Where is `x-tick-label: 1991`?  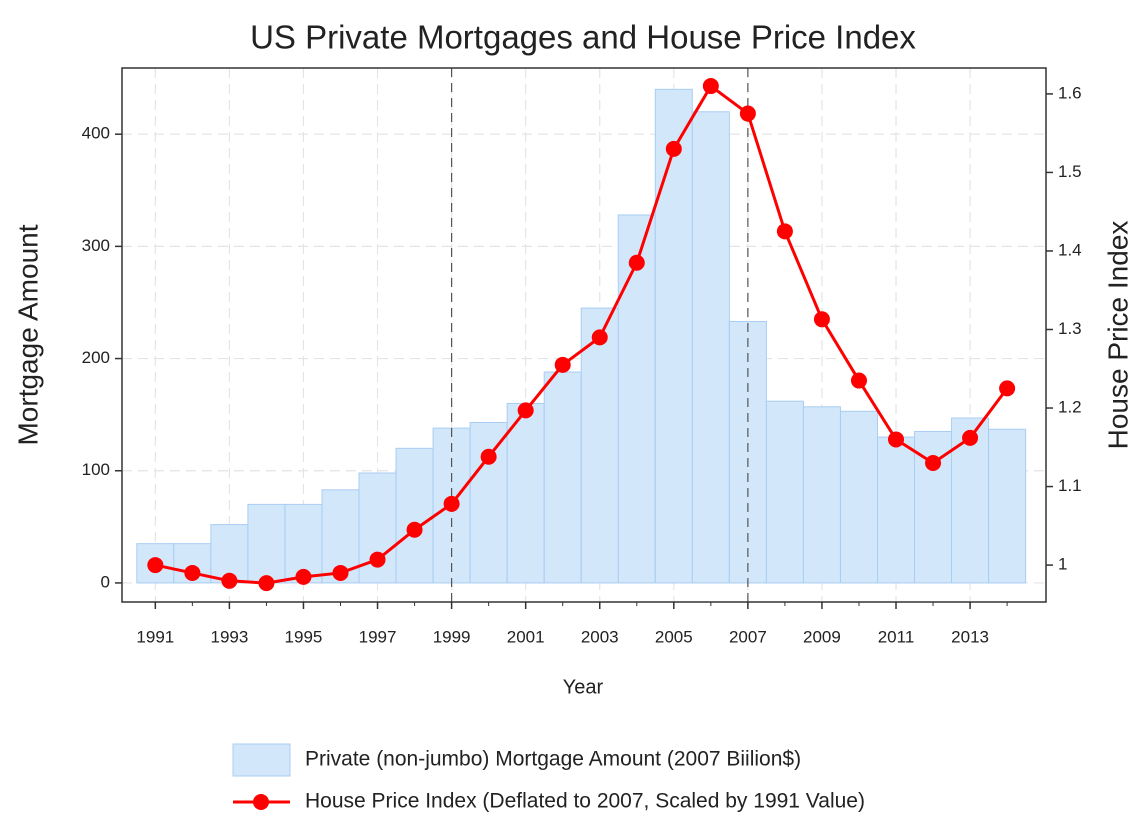
x-tick-label: 1991 is located at coordinates (155, 636).